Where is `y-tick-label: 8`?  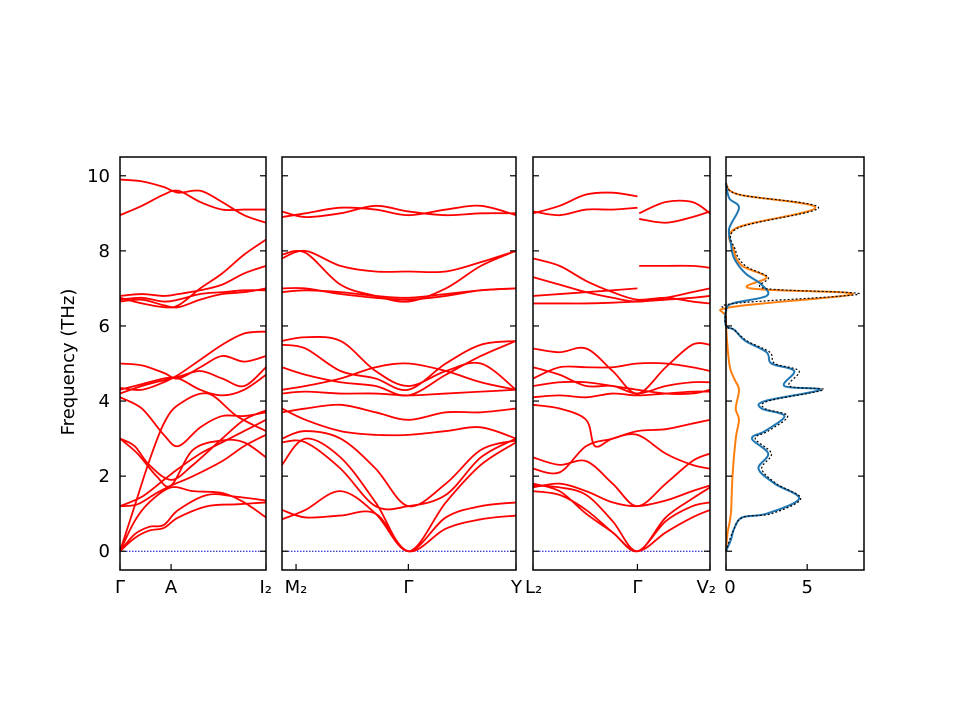
y-tick-label: 8 is located at coordinates (104, 251).